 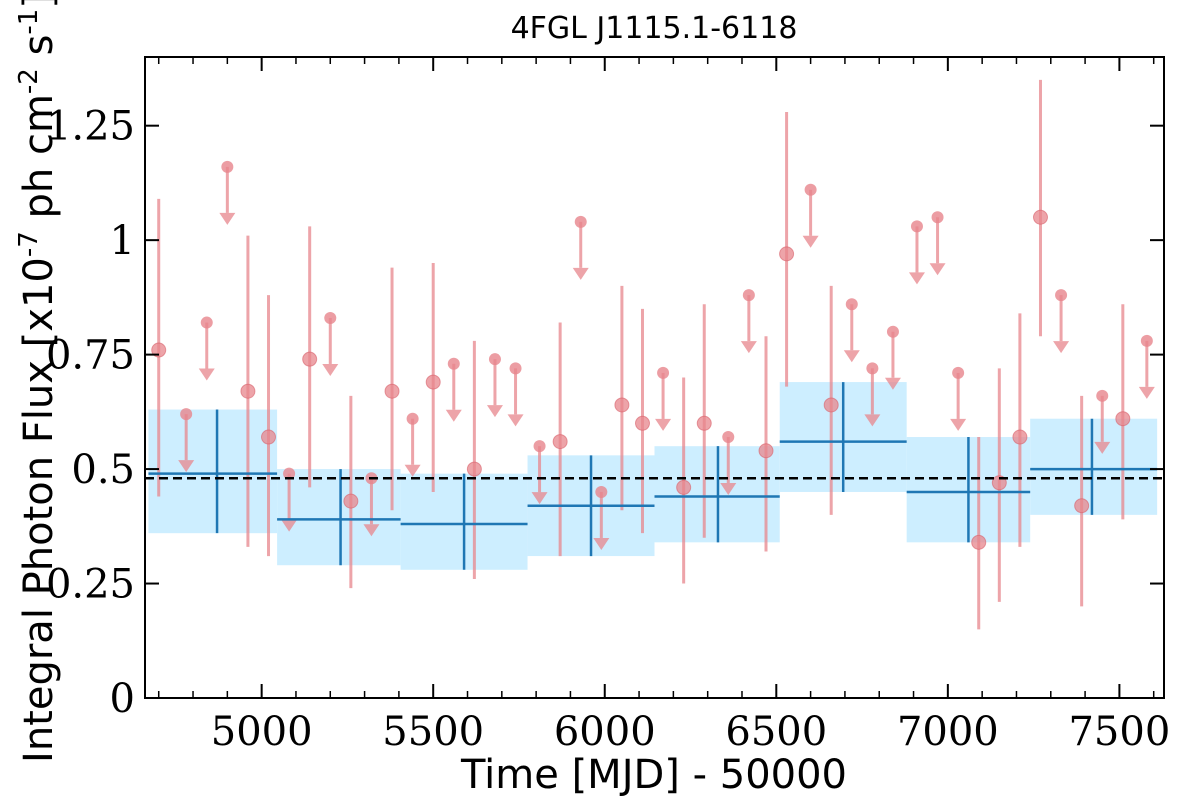 What do you see at coordinates (776, 732) in the screenshot?
I see `x-tick-label: 6500` at bounding box center [776, 732].